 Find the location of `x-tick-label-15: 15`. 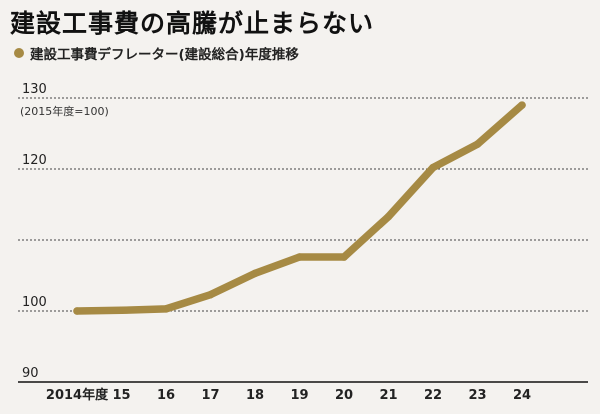

x-tick-label-15: 15 is located at coordinates (121, 395).